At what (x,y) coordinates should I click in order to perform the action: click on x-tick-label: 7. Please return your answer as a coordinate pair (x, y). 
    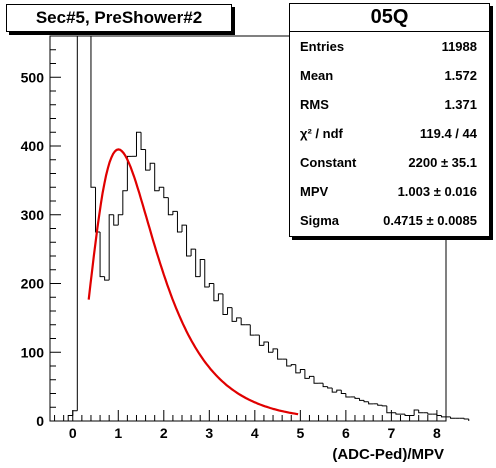
    Looking at the image, I should click on (391, 433).